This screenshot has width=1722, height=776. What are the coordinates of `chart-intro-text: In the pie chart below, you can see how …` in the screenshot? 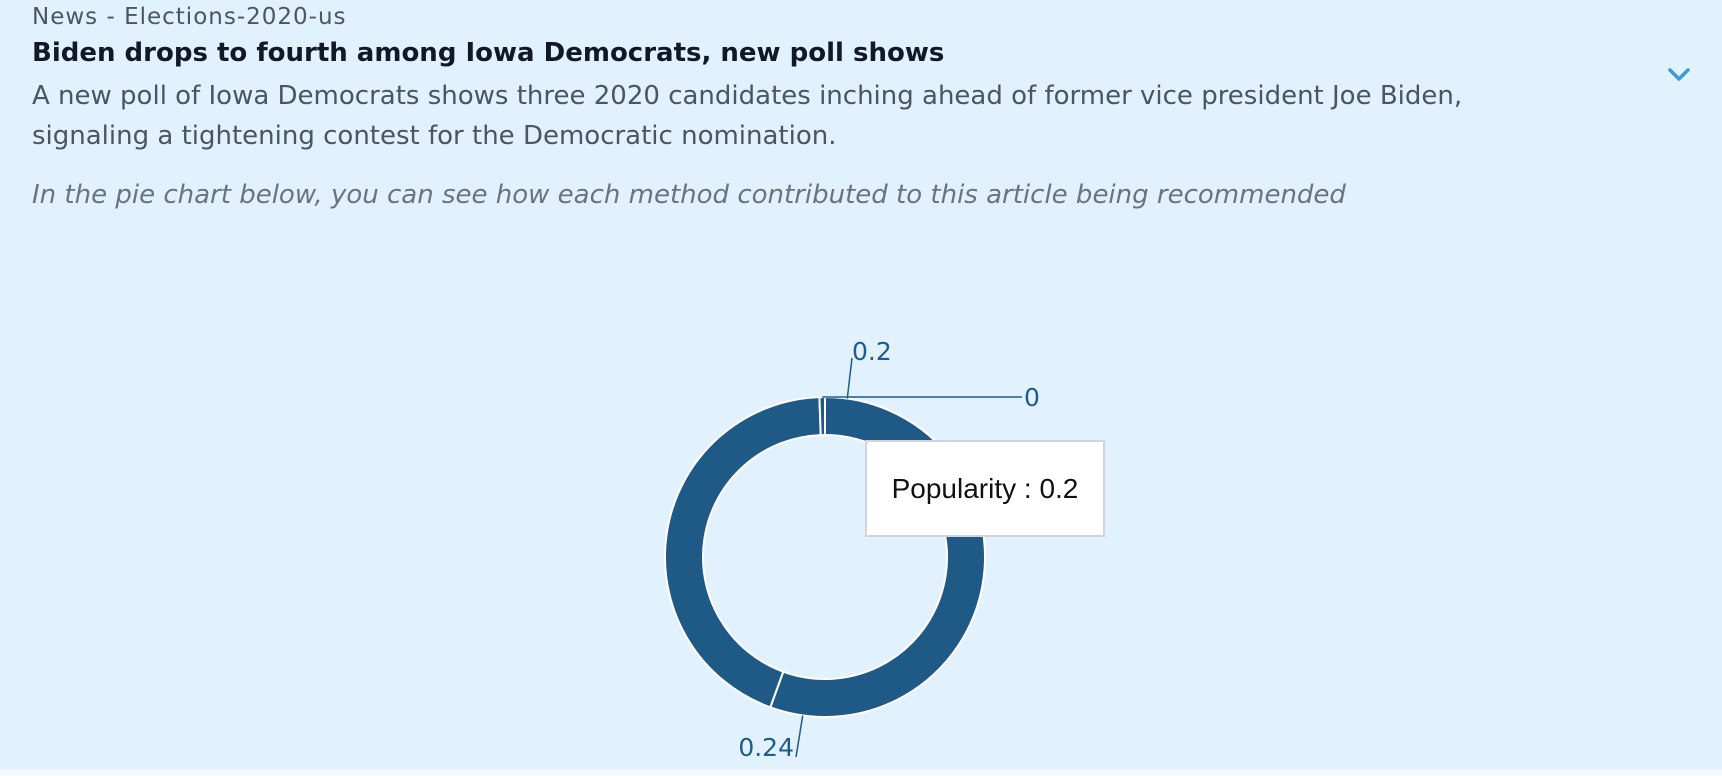 It's located at (689, 195).